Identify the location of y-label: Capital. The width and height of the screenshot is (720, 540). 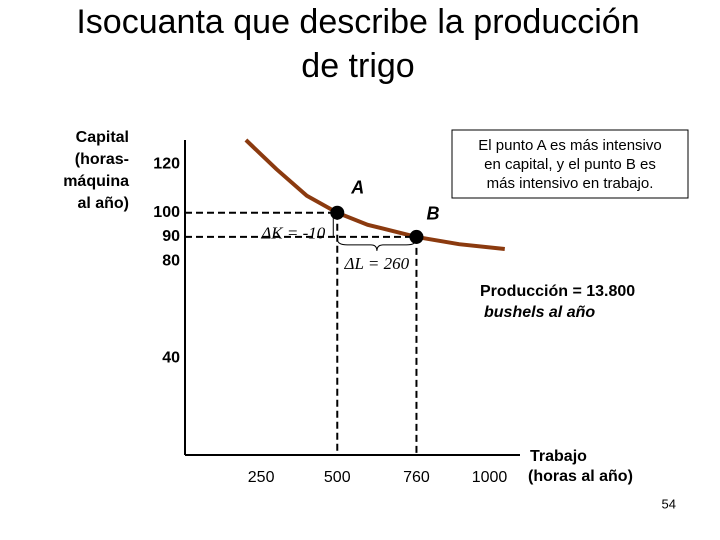
(102, 137).